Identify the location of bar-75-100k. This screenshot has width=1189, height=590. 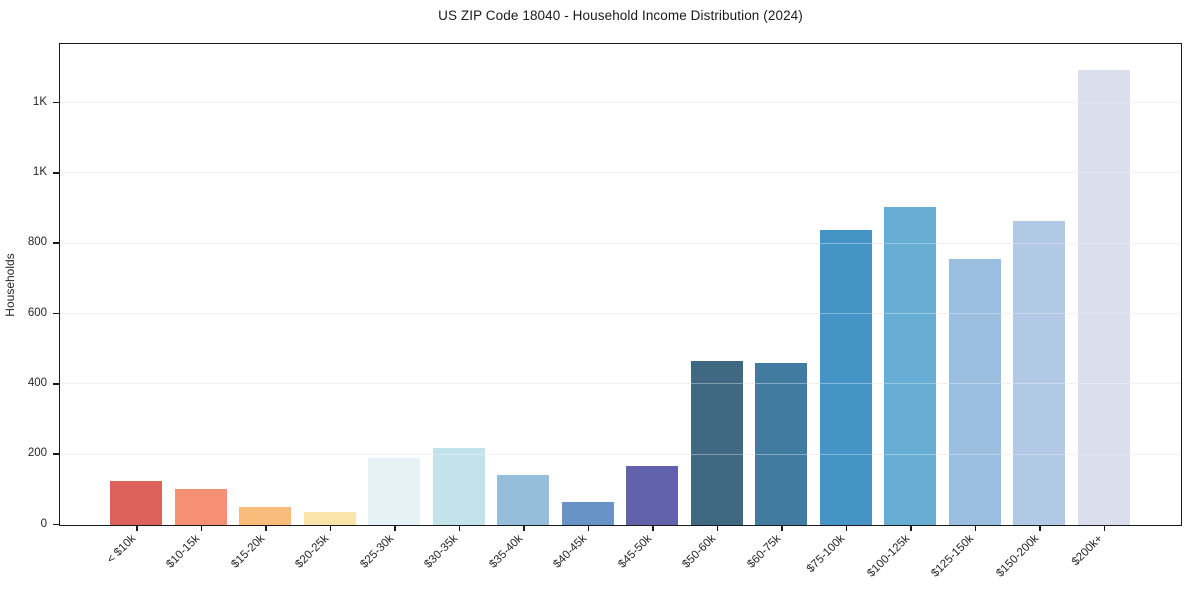
(845, 377).